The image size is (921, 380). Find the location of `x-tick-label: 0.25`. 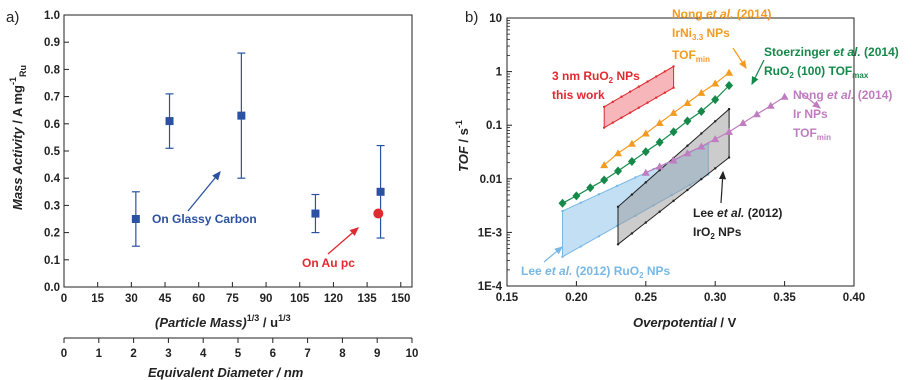

x-tick-label: 0.25 is located at coordinates (646, 298).